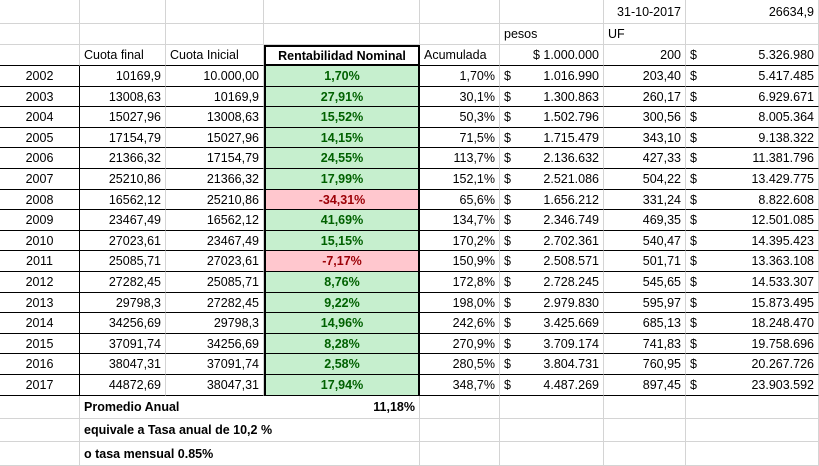 This screenshot has width=819, height=466. I want to click on header-rentabilidad: Rentabilidad Nominal, so click(342, 55).